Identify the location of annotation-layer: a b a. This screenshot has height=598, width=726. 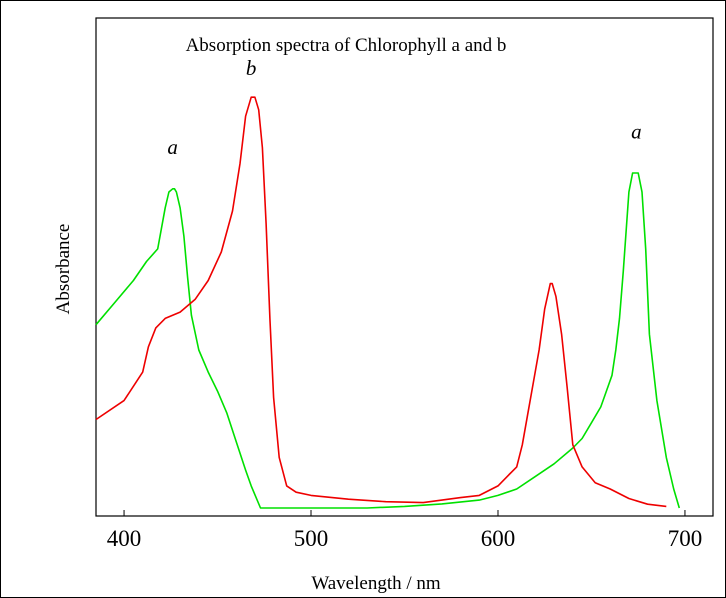
(404, 107).